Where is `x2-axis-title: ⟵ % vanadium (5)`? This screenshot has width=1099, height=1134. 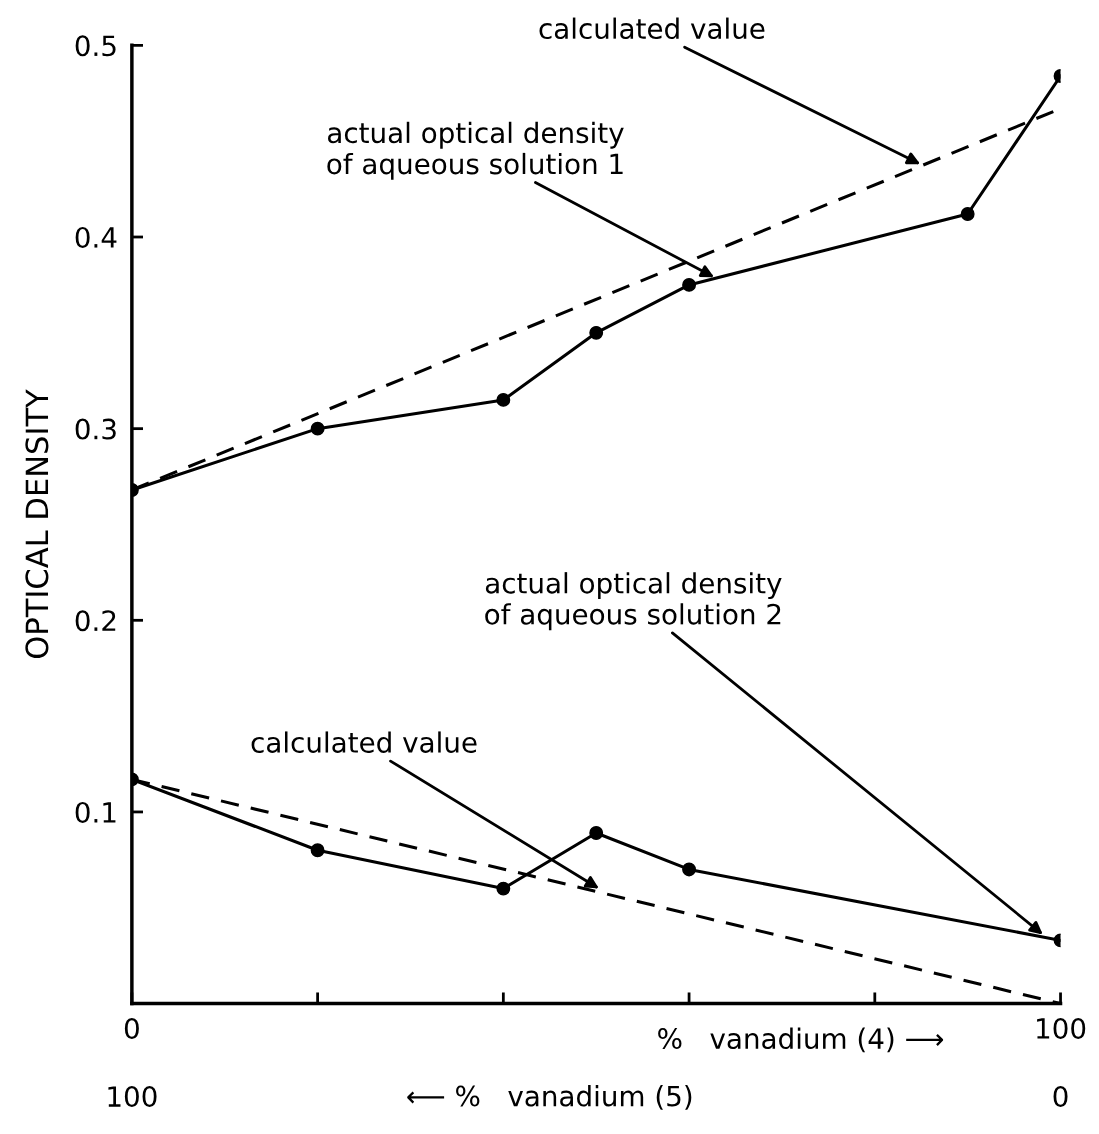 x2-axis-title: ⟵ % vanadium (5) is located at coordinates (549, 1097).